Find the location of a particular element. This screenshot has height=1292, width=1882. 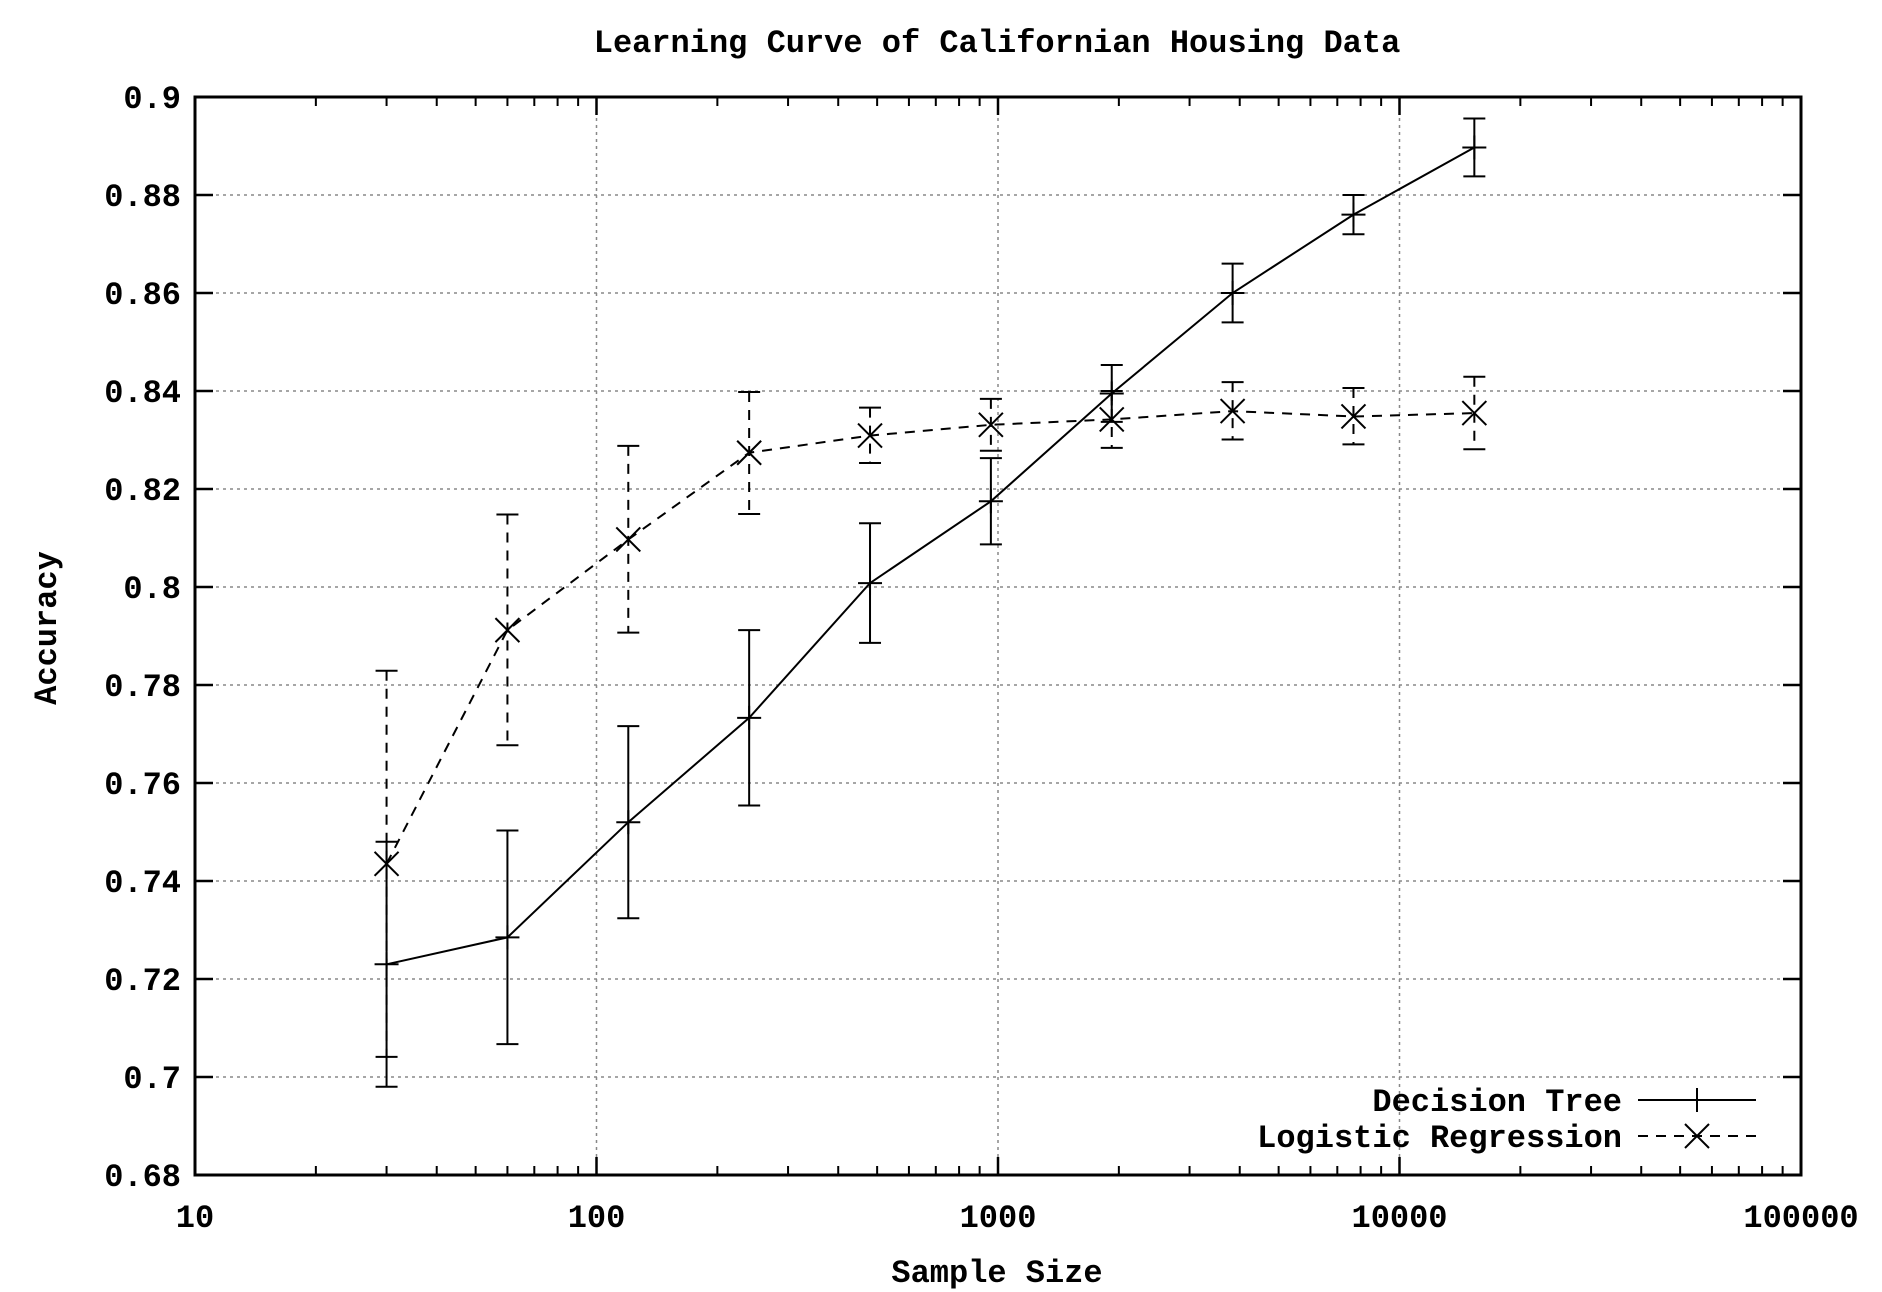

y-tick-label: 0.86 is located at coordinates (142, 295).